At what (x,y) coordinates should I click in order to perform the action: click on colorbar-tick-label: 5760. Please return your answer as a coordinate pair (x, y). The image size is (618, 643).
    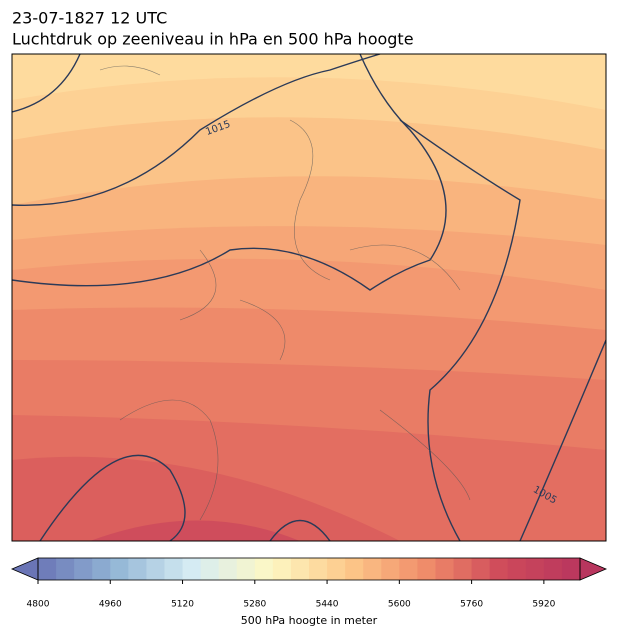
    Looking at the image, I should click on (471, 605).